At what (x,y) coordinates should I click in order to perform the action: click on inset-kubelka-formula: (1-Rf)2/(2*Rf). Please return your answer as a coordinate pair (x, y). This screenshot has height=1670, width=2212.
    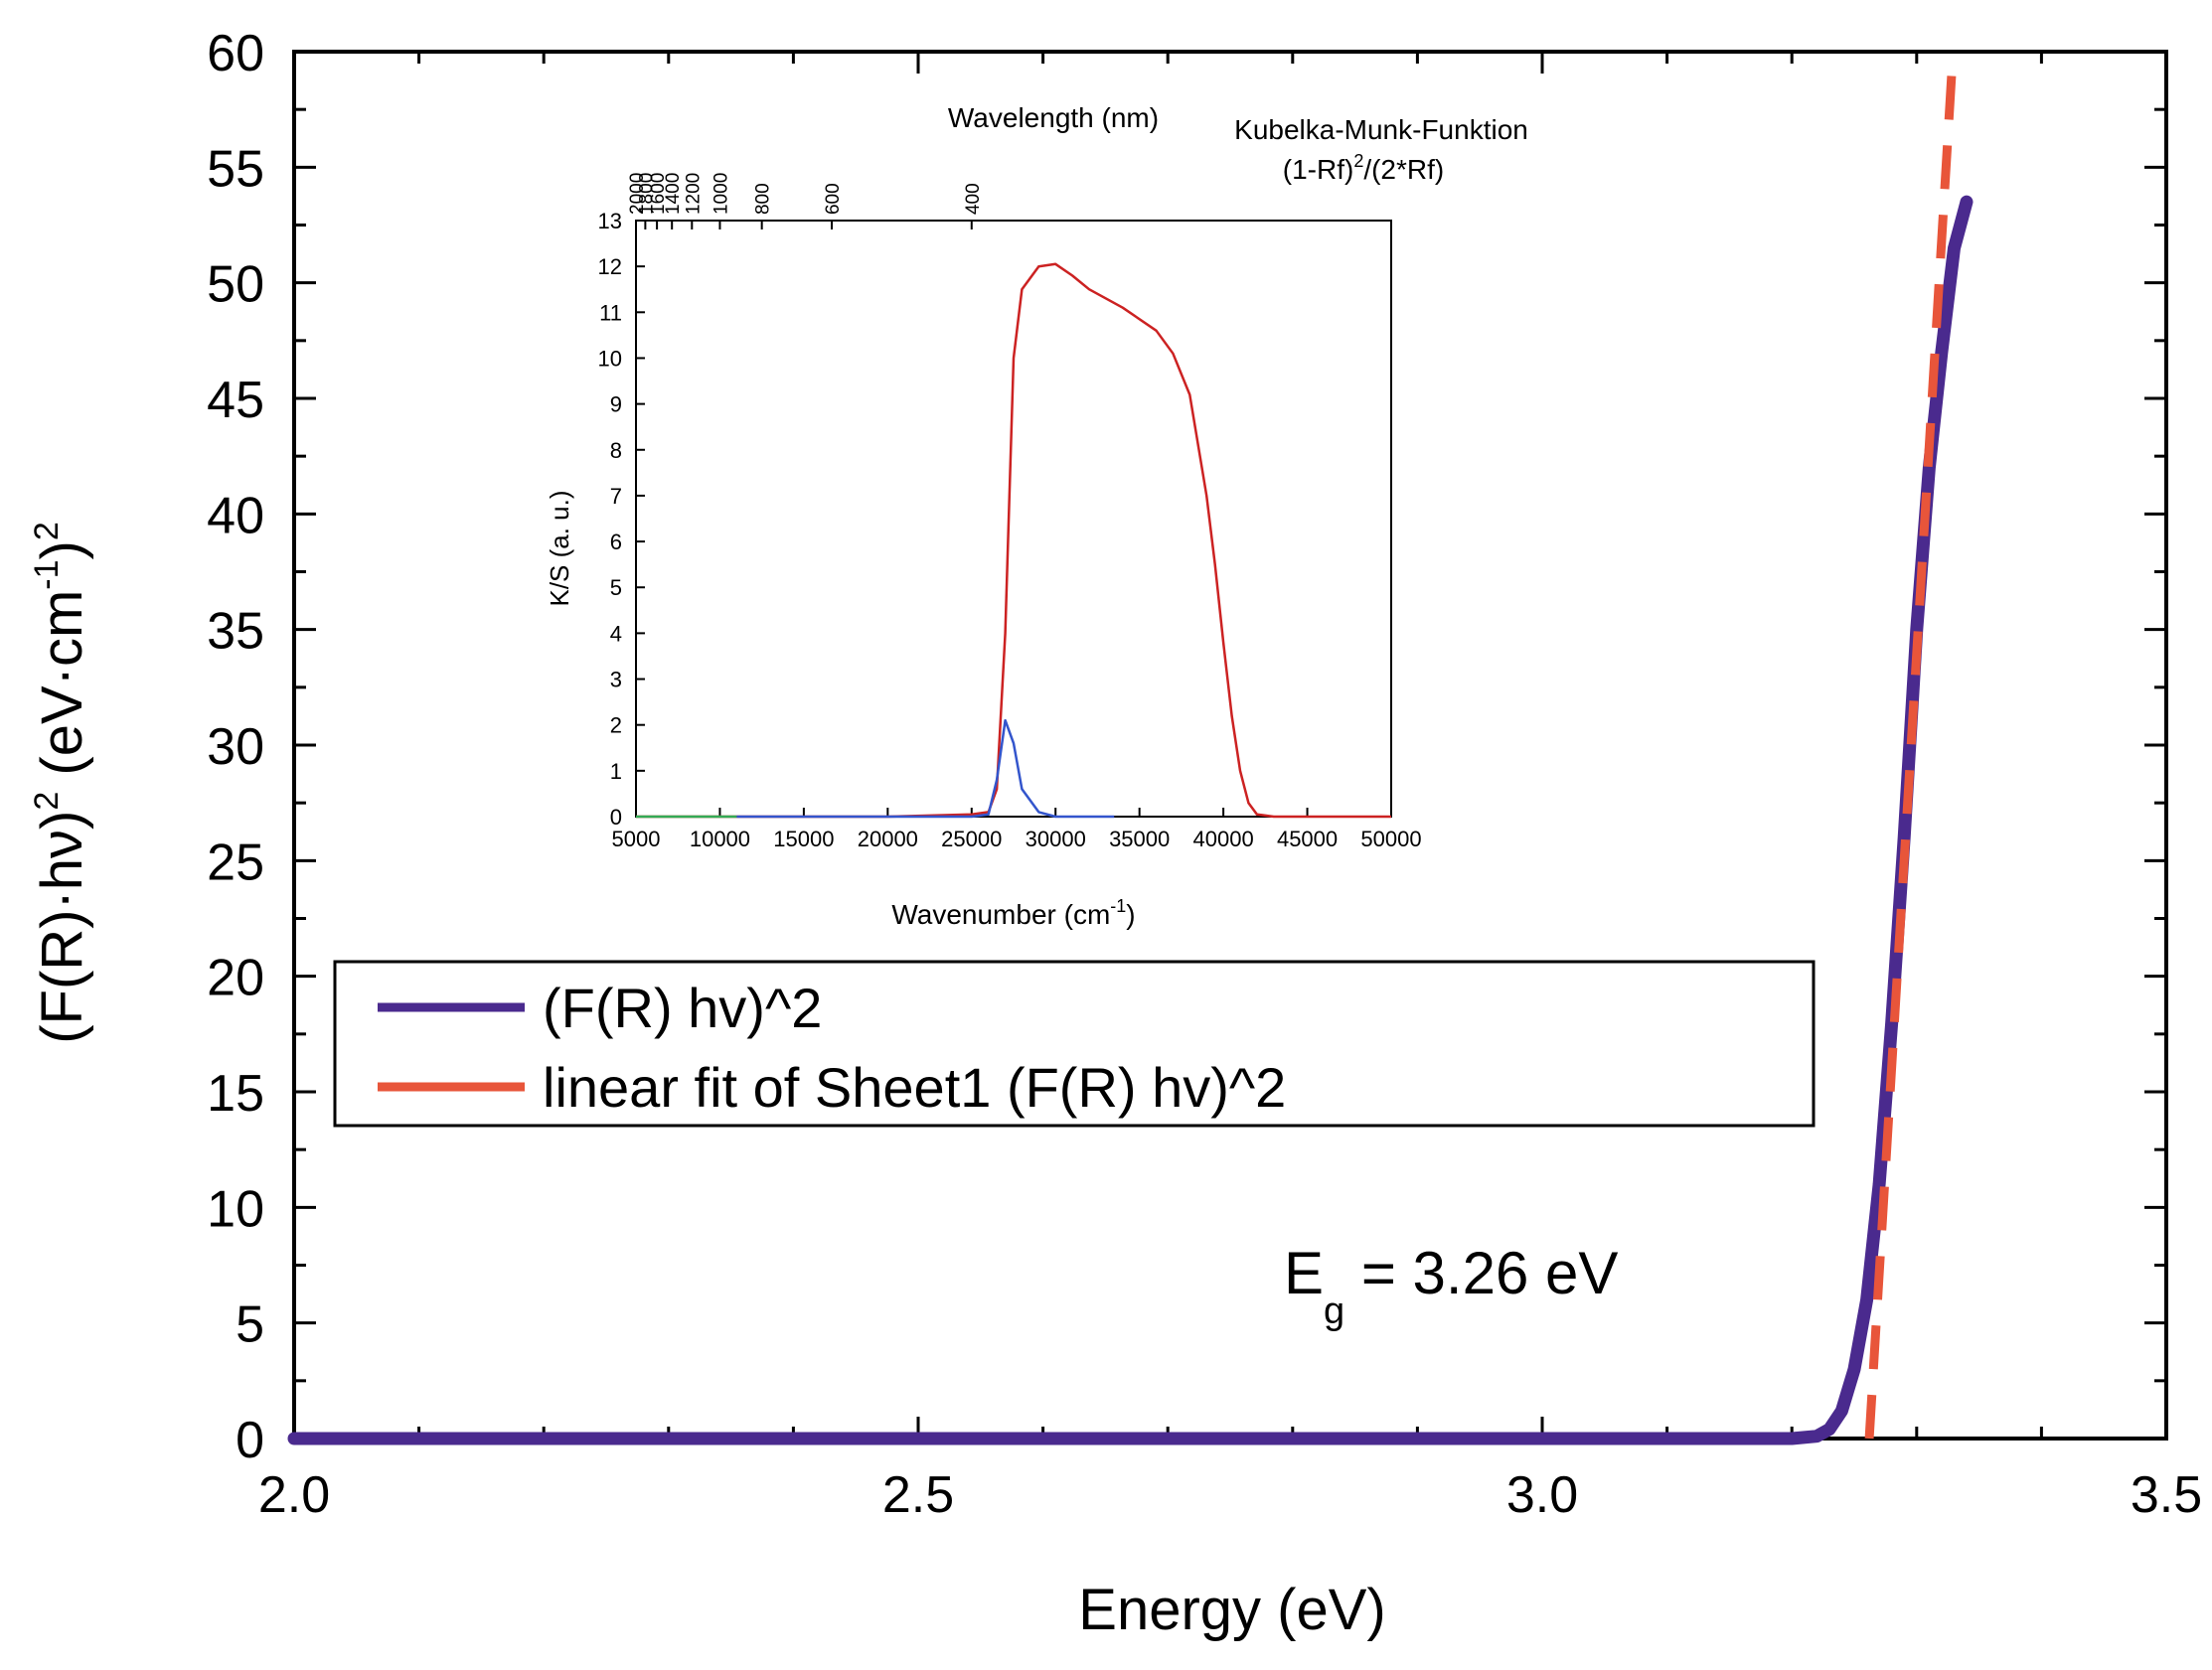
    Looking at the image, I should click on (1363, 168).